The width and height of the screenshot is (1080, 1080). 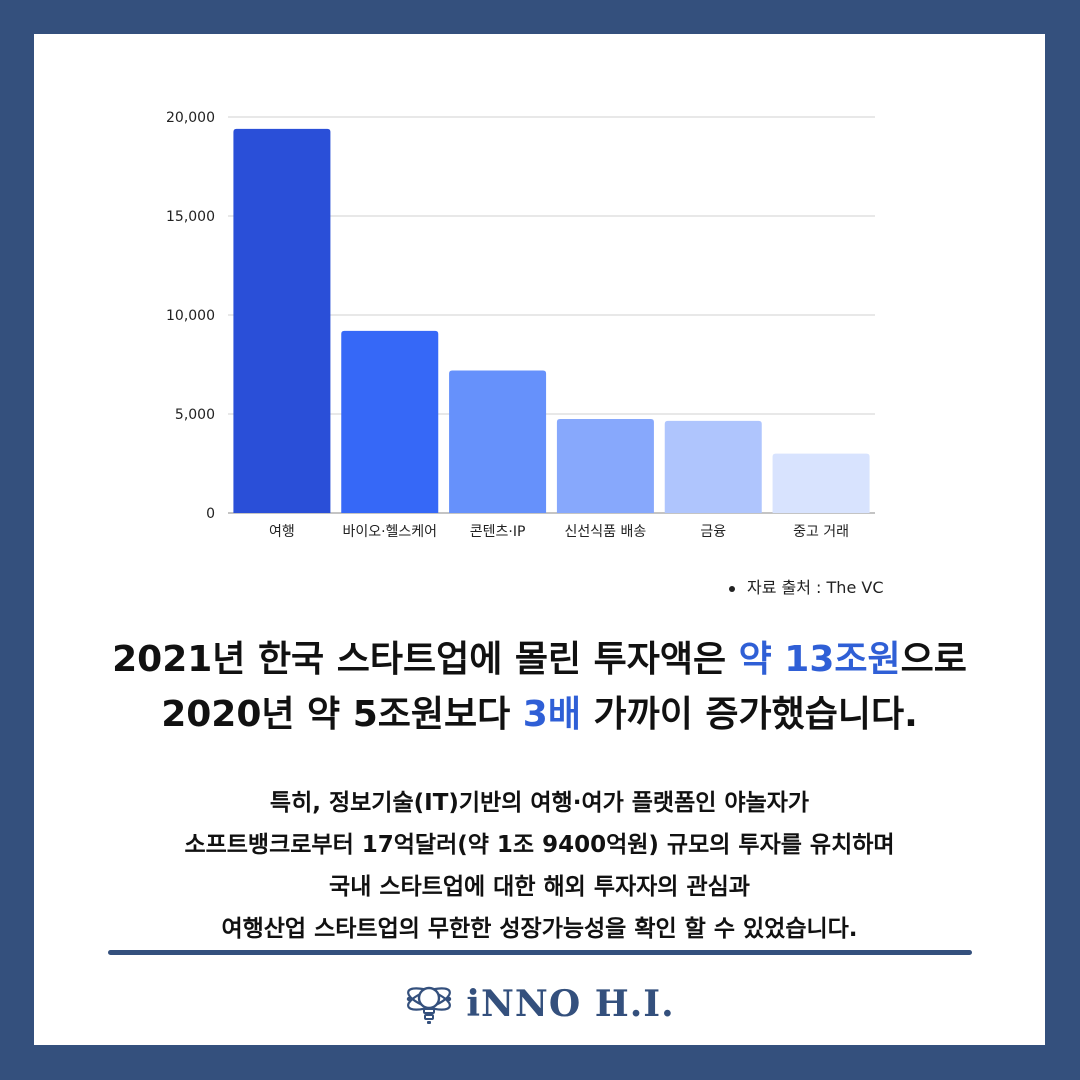 What do you see at coordinates (540, 952) in the screenshot?
I see `divider` at bounding box center [540, 952].